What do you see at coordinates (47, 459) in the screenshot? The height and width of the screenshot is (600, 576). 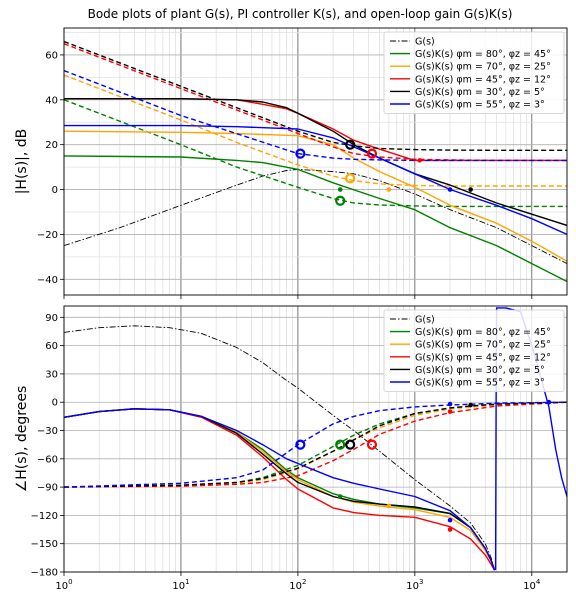 I see `y-tick-label: −60` at bounding box center [47, 459].